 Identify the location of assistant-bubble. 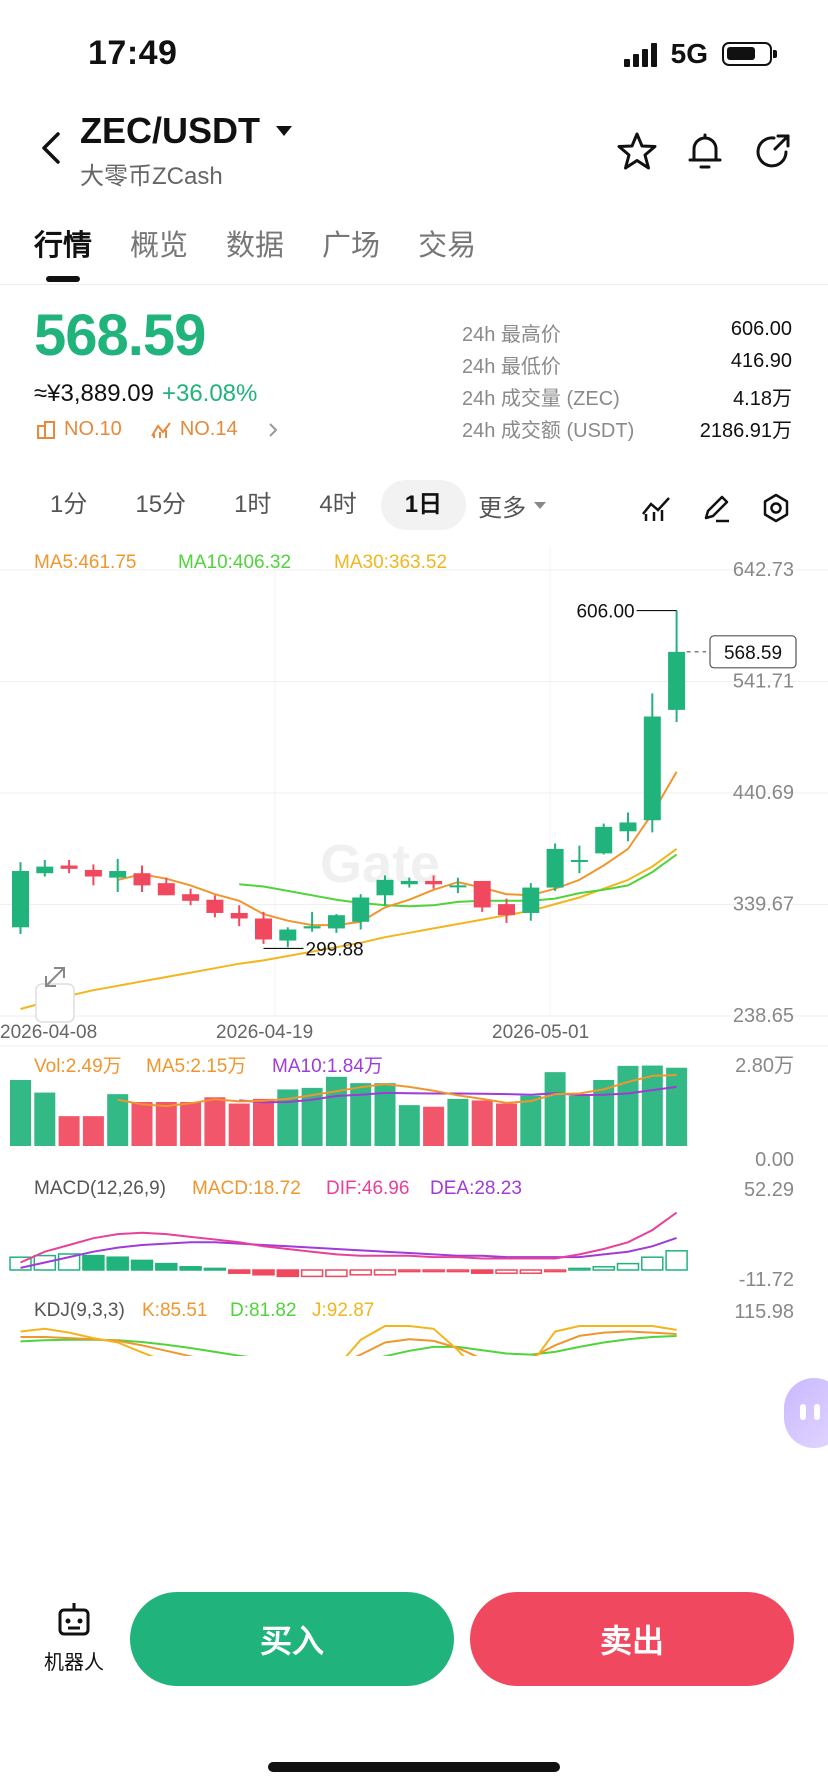
(806, 1413).